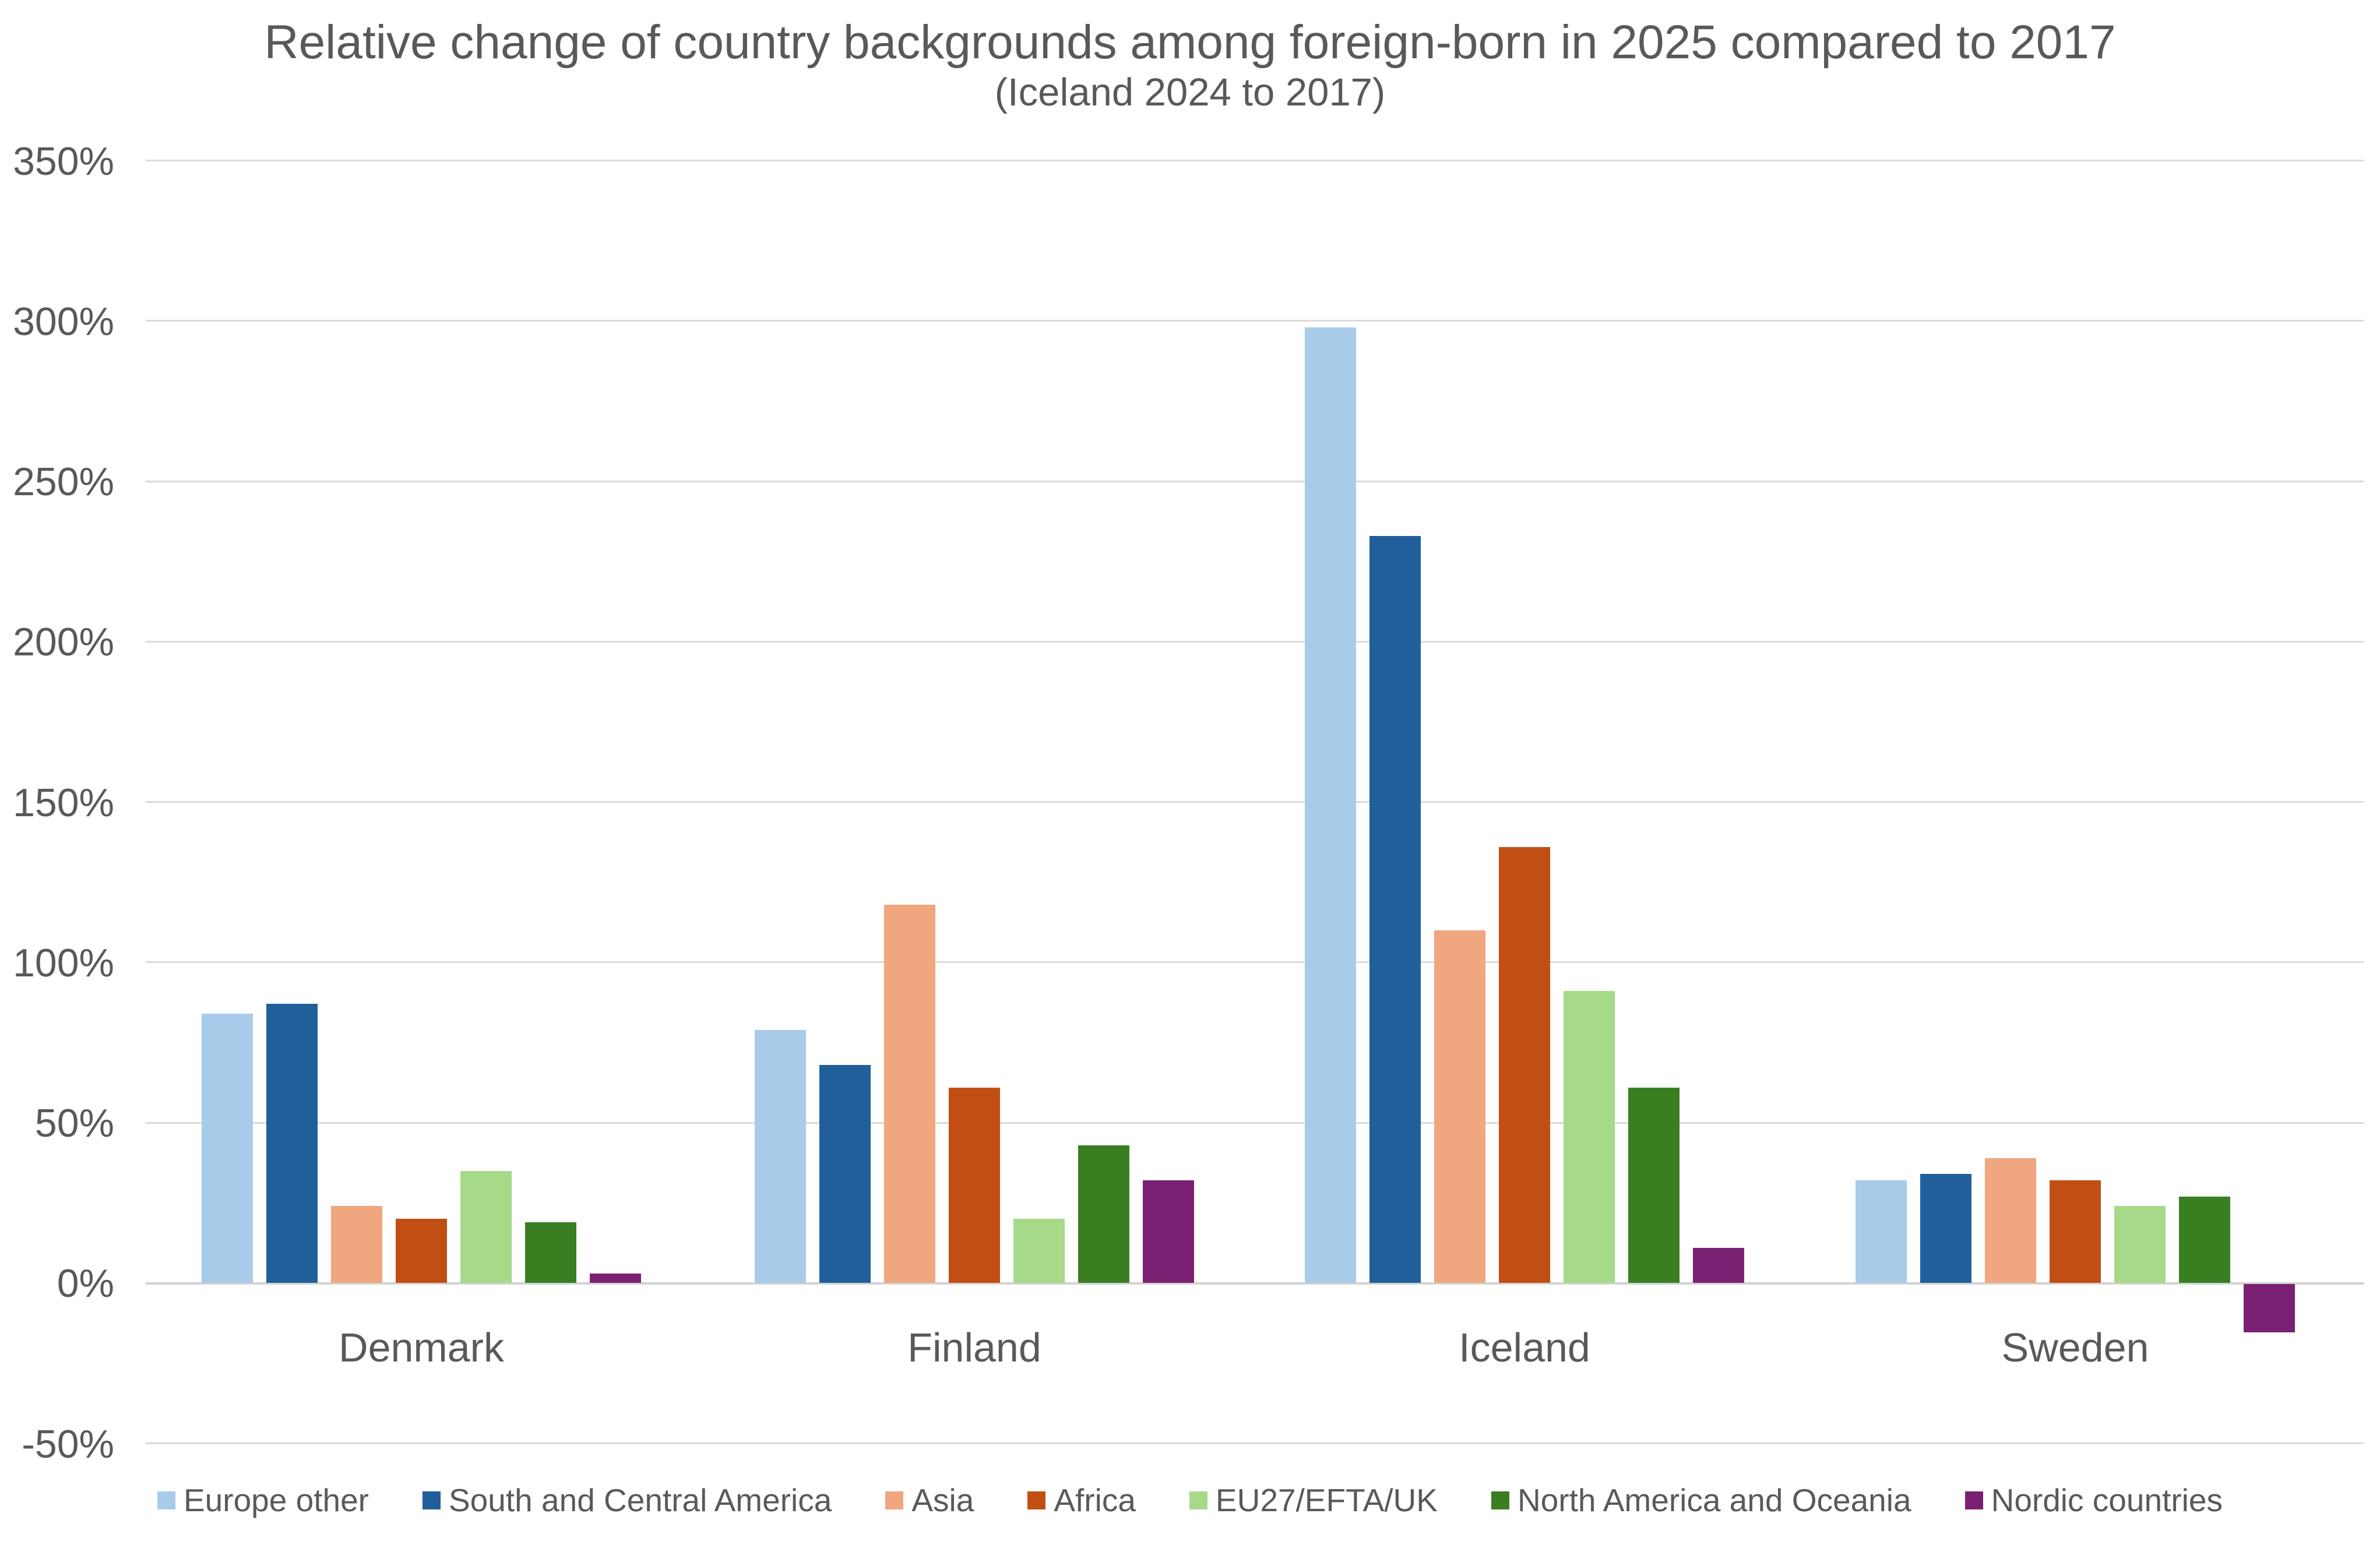  What do you see at coordinates (627, 1500) in the screenshot?
I see `legend-item: South and Central America` at bounding box center [627, 1500].